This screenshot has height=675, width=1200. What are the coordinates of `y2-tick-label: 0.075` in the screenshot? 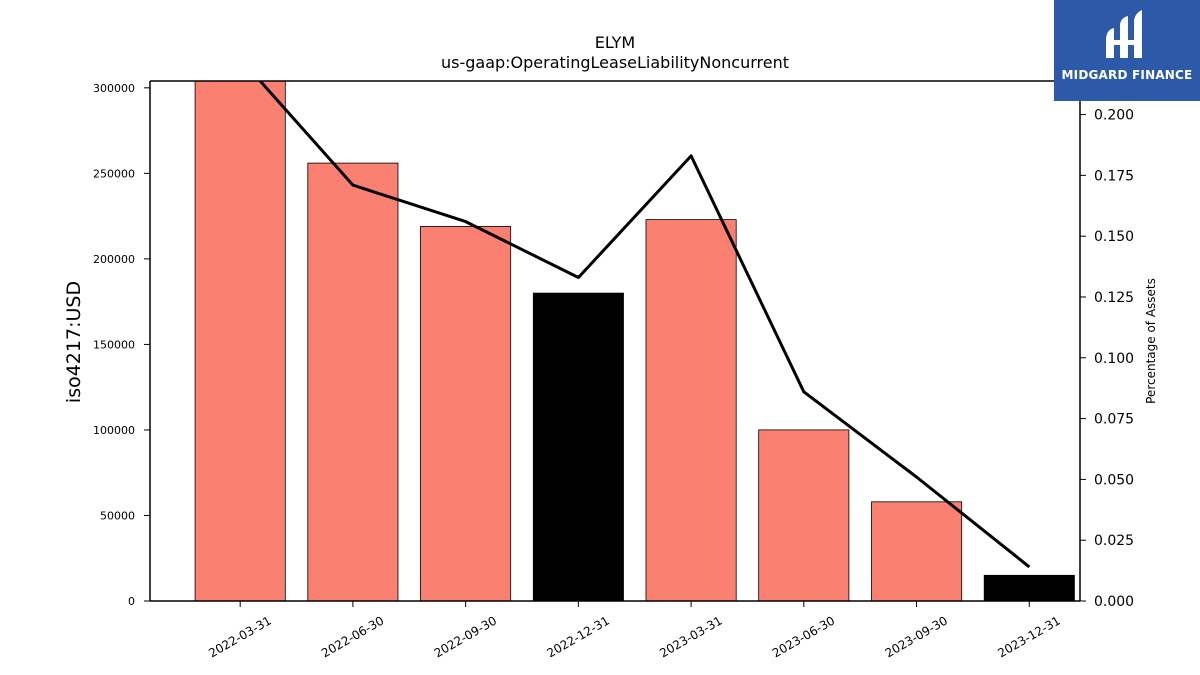 It's located at (1114, 420).